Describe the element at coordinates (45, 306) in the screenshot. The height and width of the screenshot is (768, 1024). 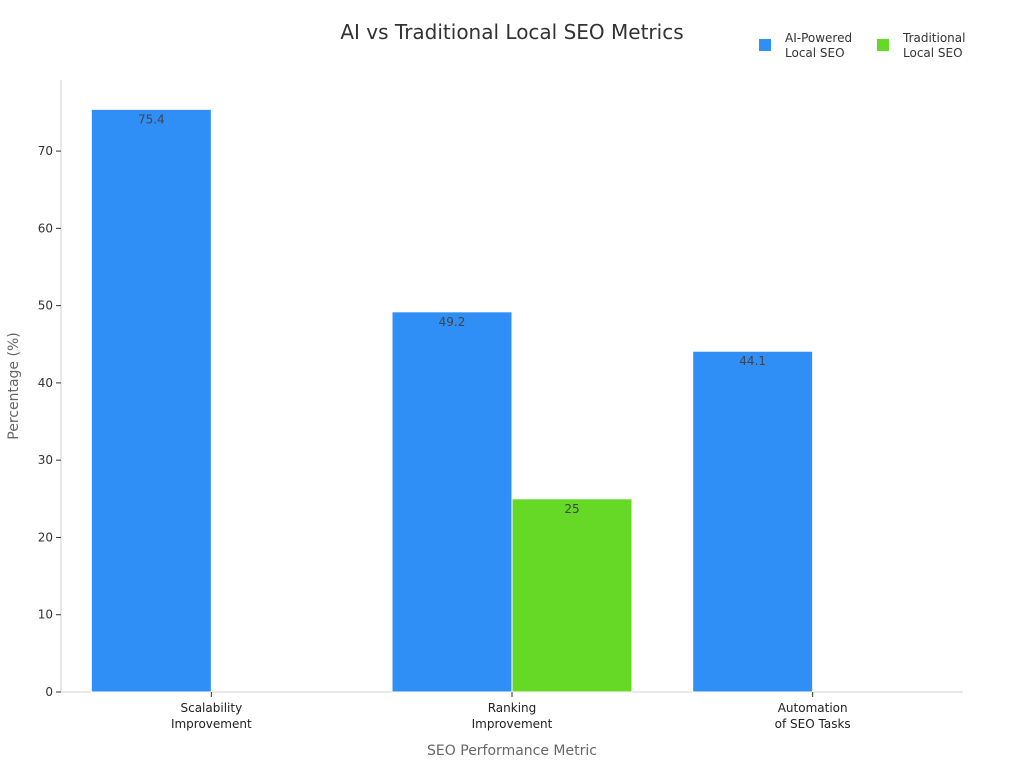
I see `y-tick-label: 50` at that location.